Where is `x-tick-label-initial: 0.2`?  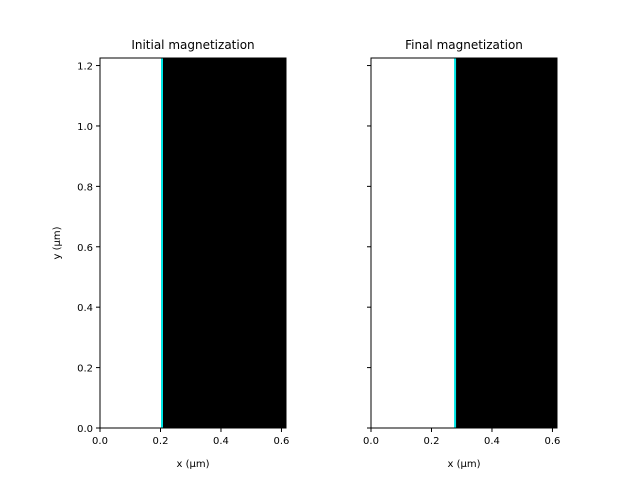 x-tick-label-initial: 0.2 is located at coordinates (161, 441).